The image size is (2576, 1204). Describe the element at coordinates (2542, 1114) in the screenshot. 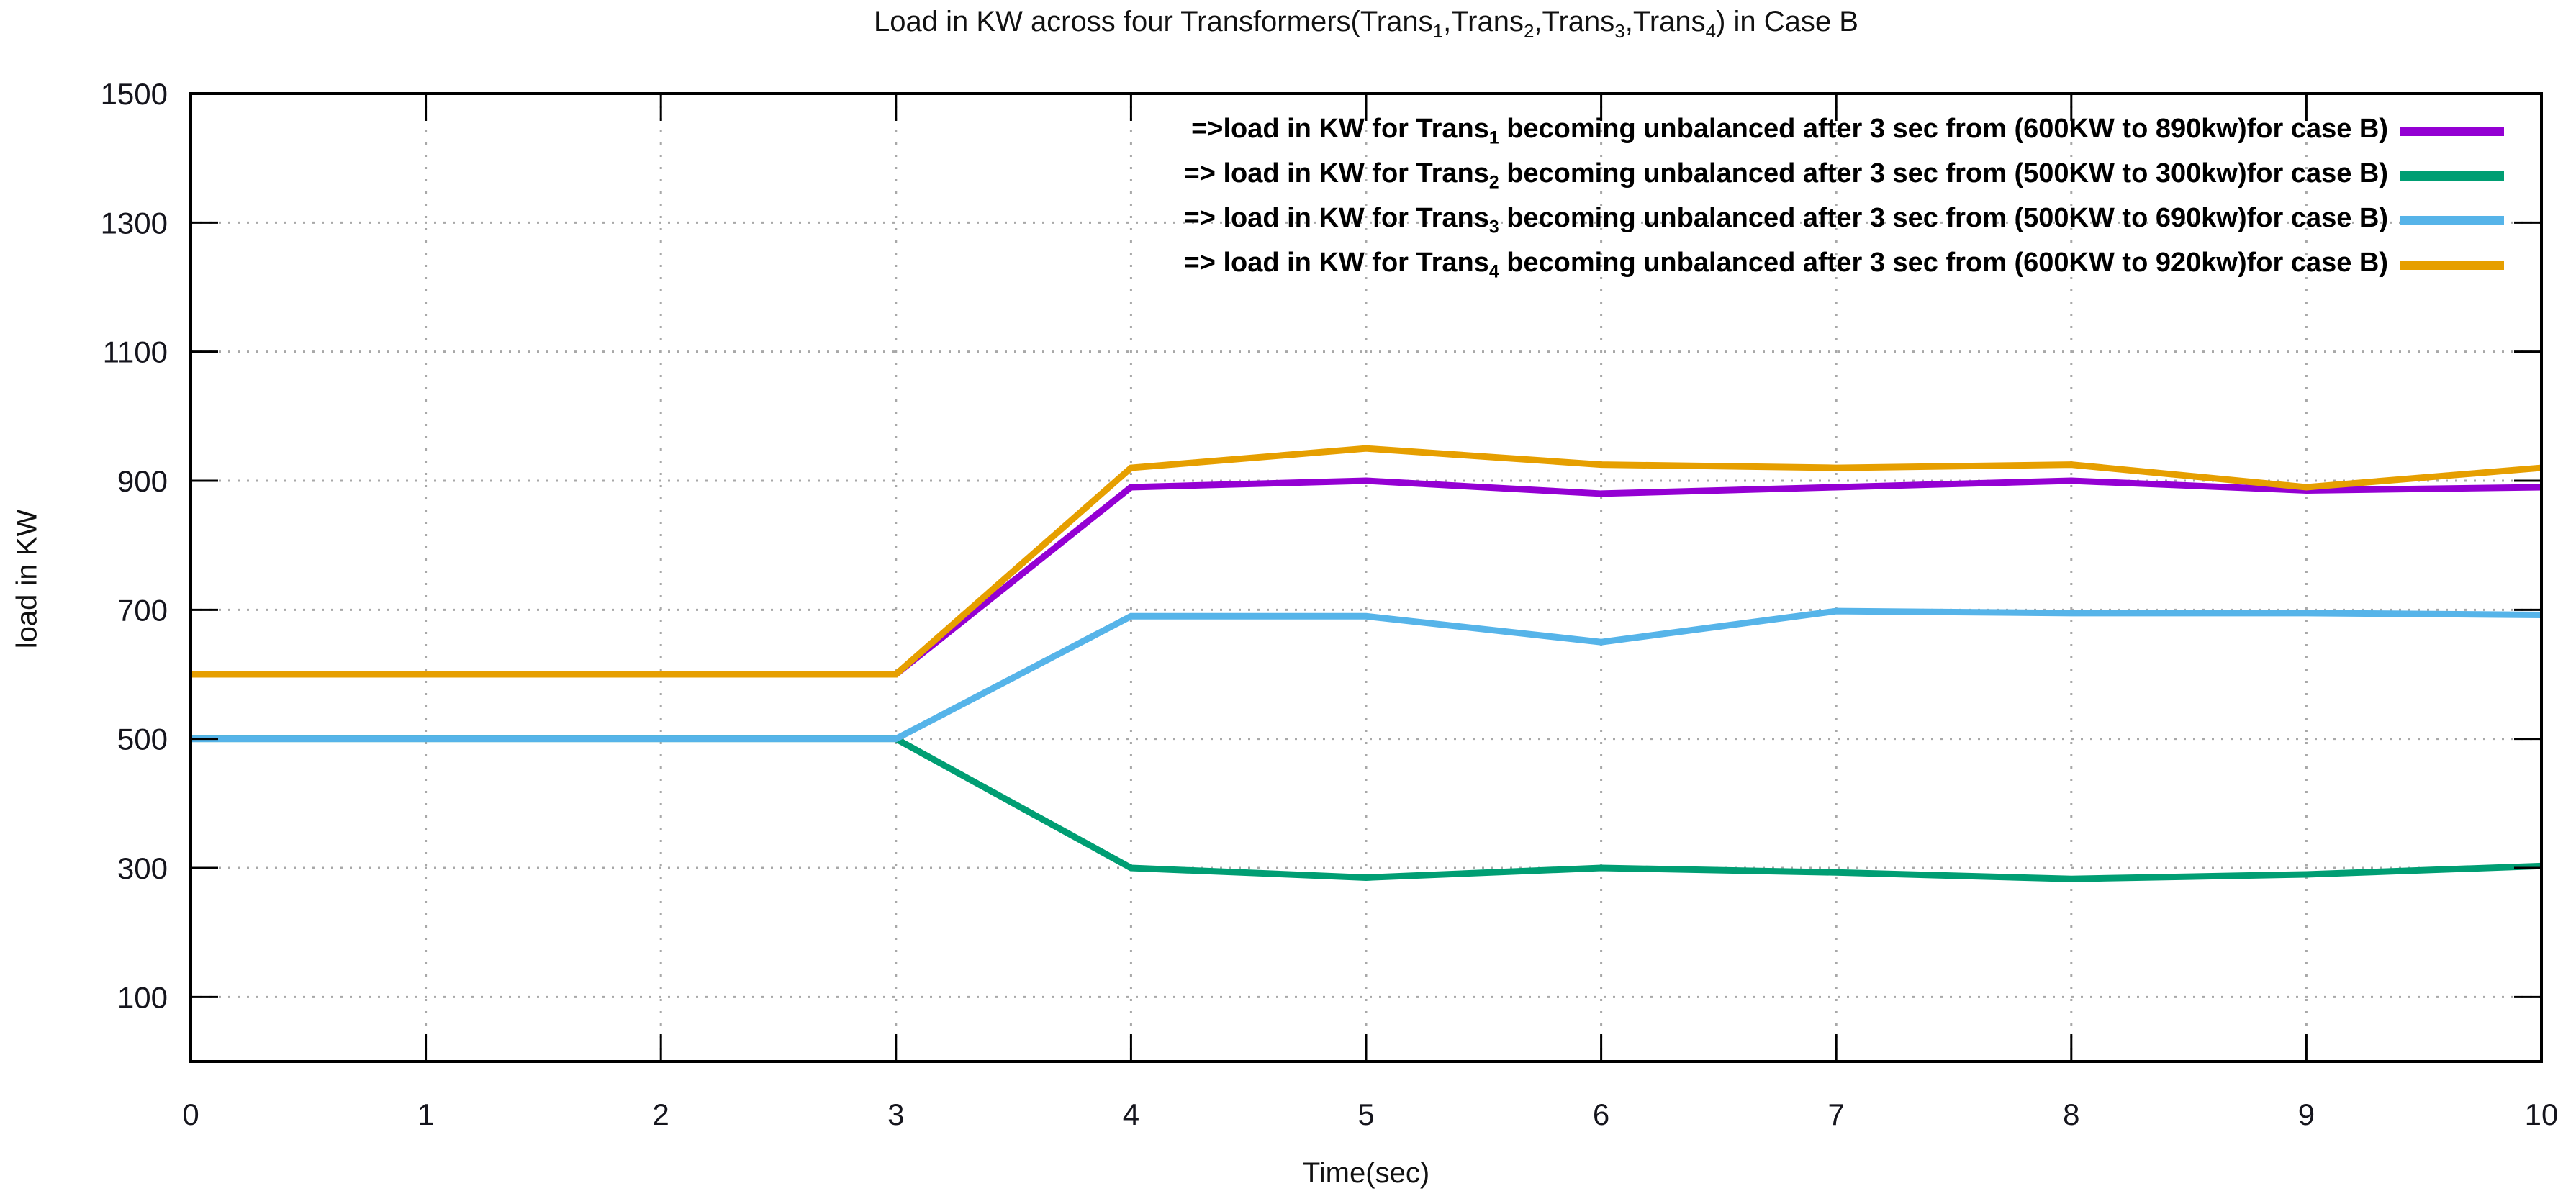

I see `x-tick-label: 10` at that location.